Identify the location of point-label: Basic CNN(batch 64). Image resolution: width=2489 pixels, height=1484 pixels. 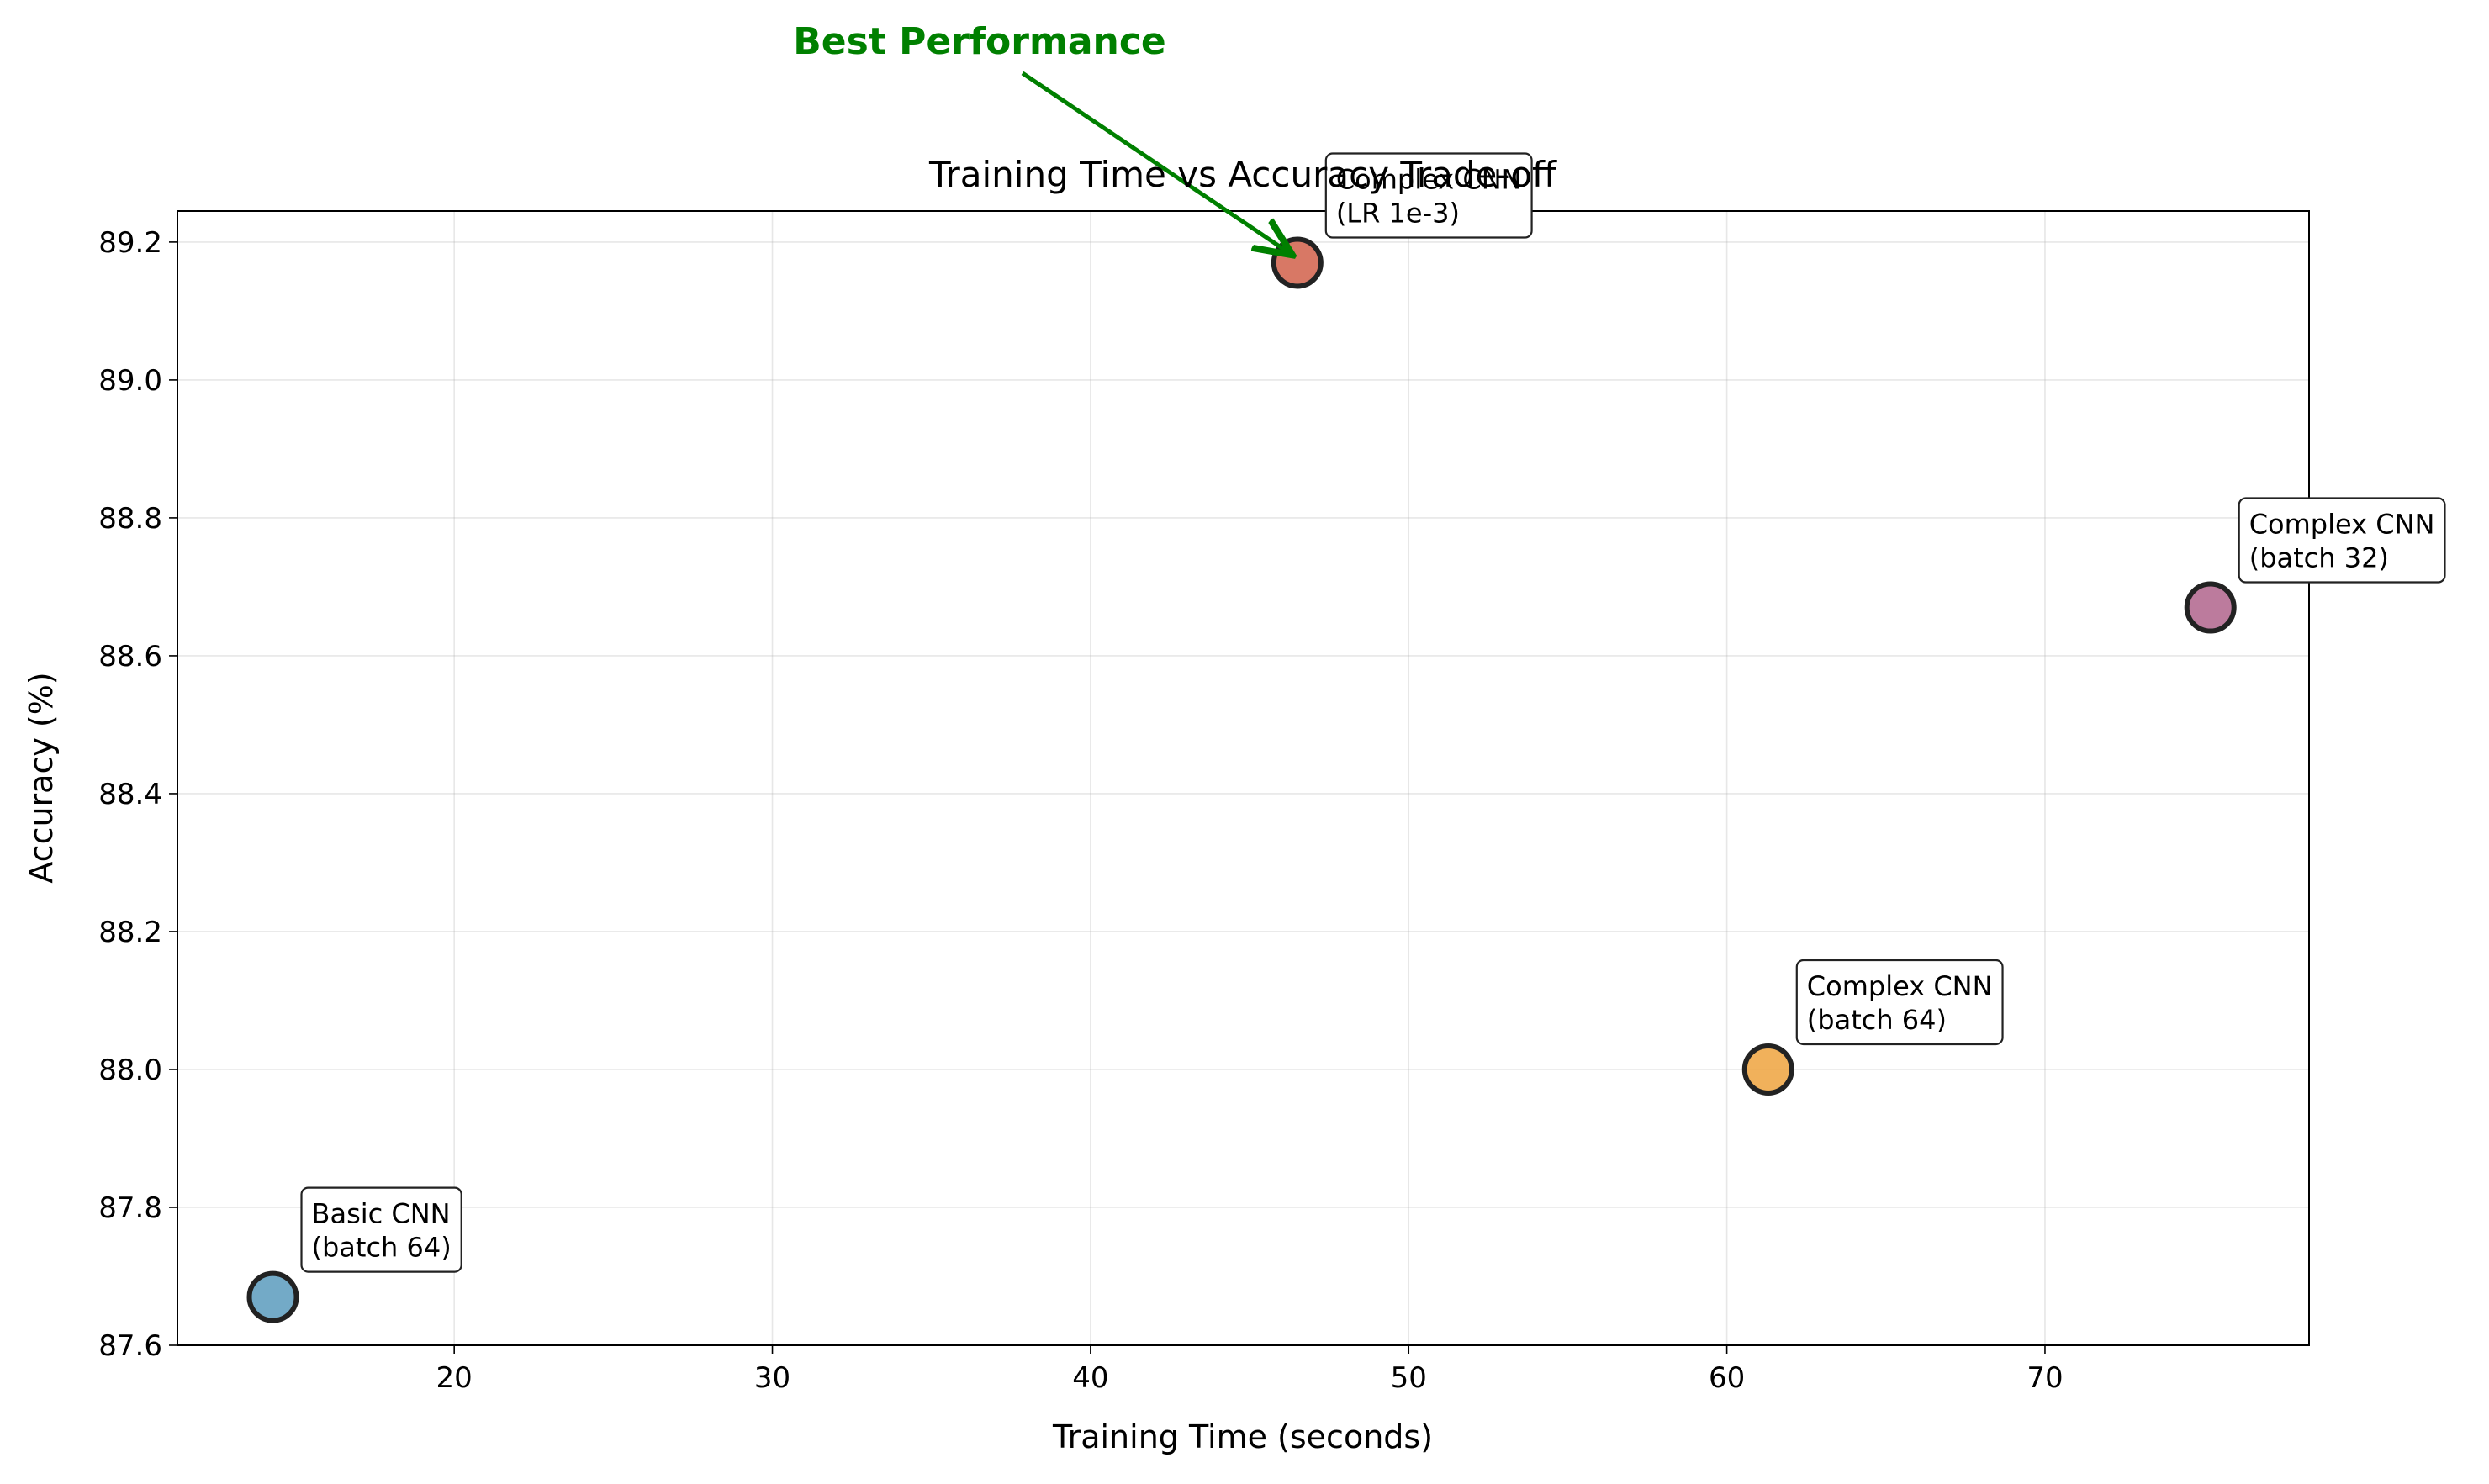
(381, 1229).